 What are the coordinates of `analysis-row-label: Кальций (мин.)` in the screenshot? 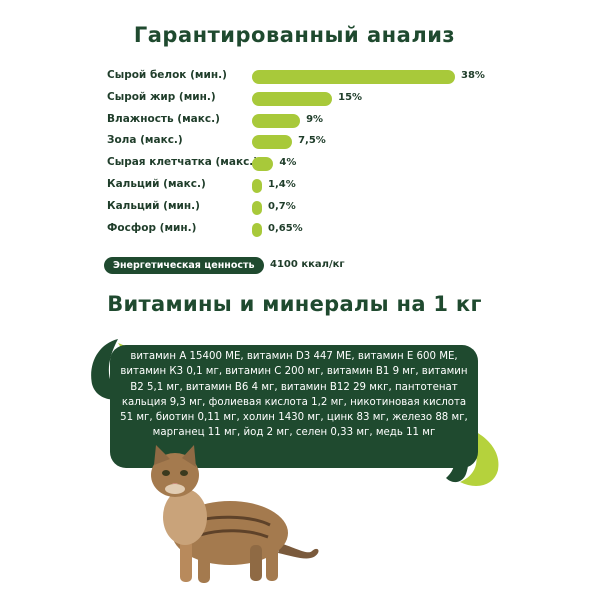 It's located at (153, 205).